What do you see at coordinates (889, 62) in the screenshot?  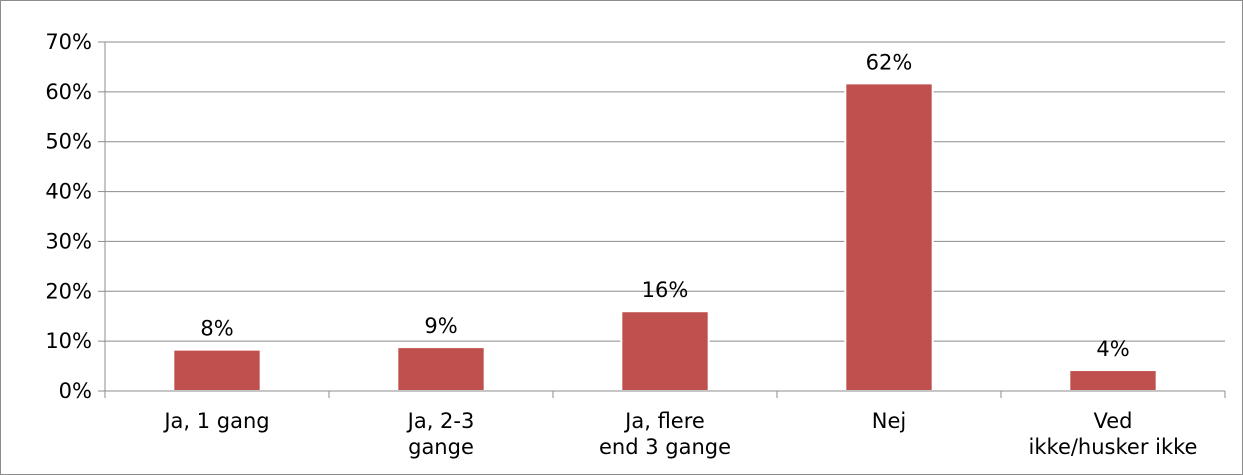 I see `data-label: 62%` at bounding box center [889, 62].